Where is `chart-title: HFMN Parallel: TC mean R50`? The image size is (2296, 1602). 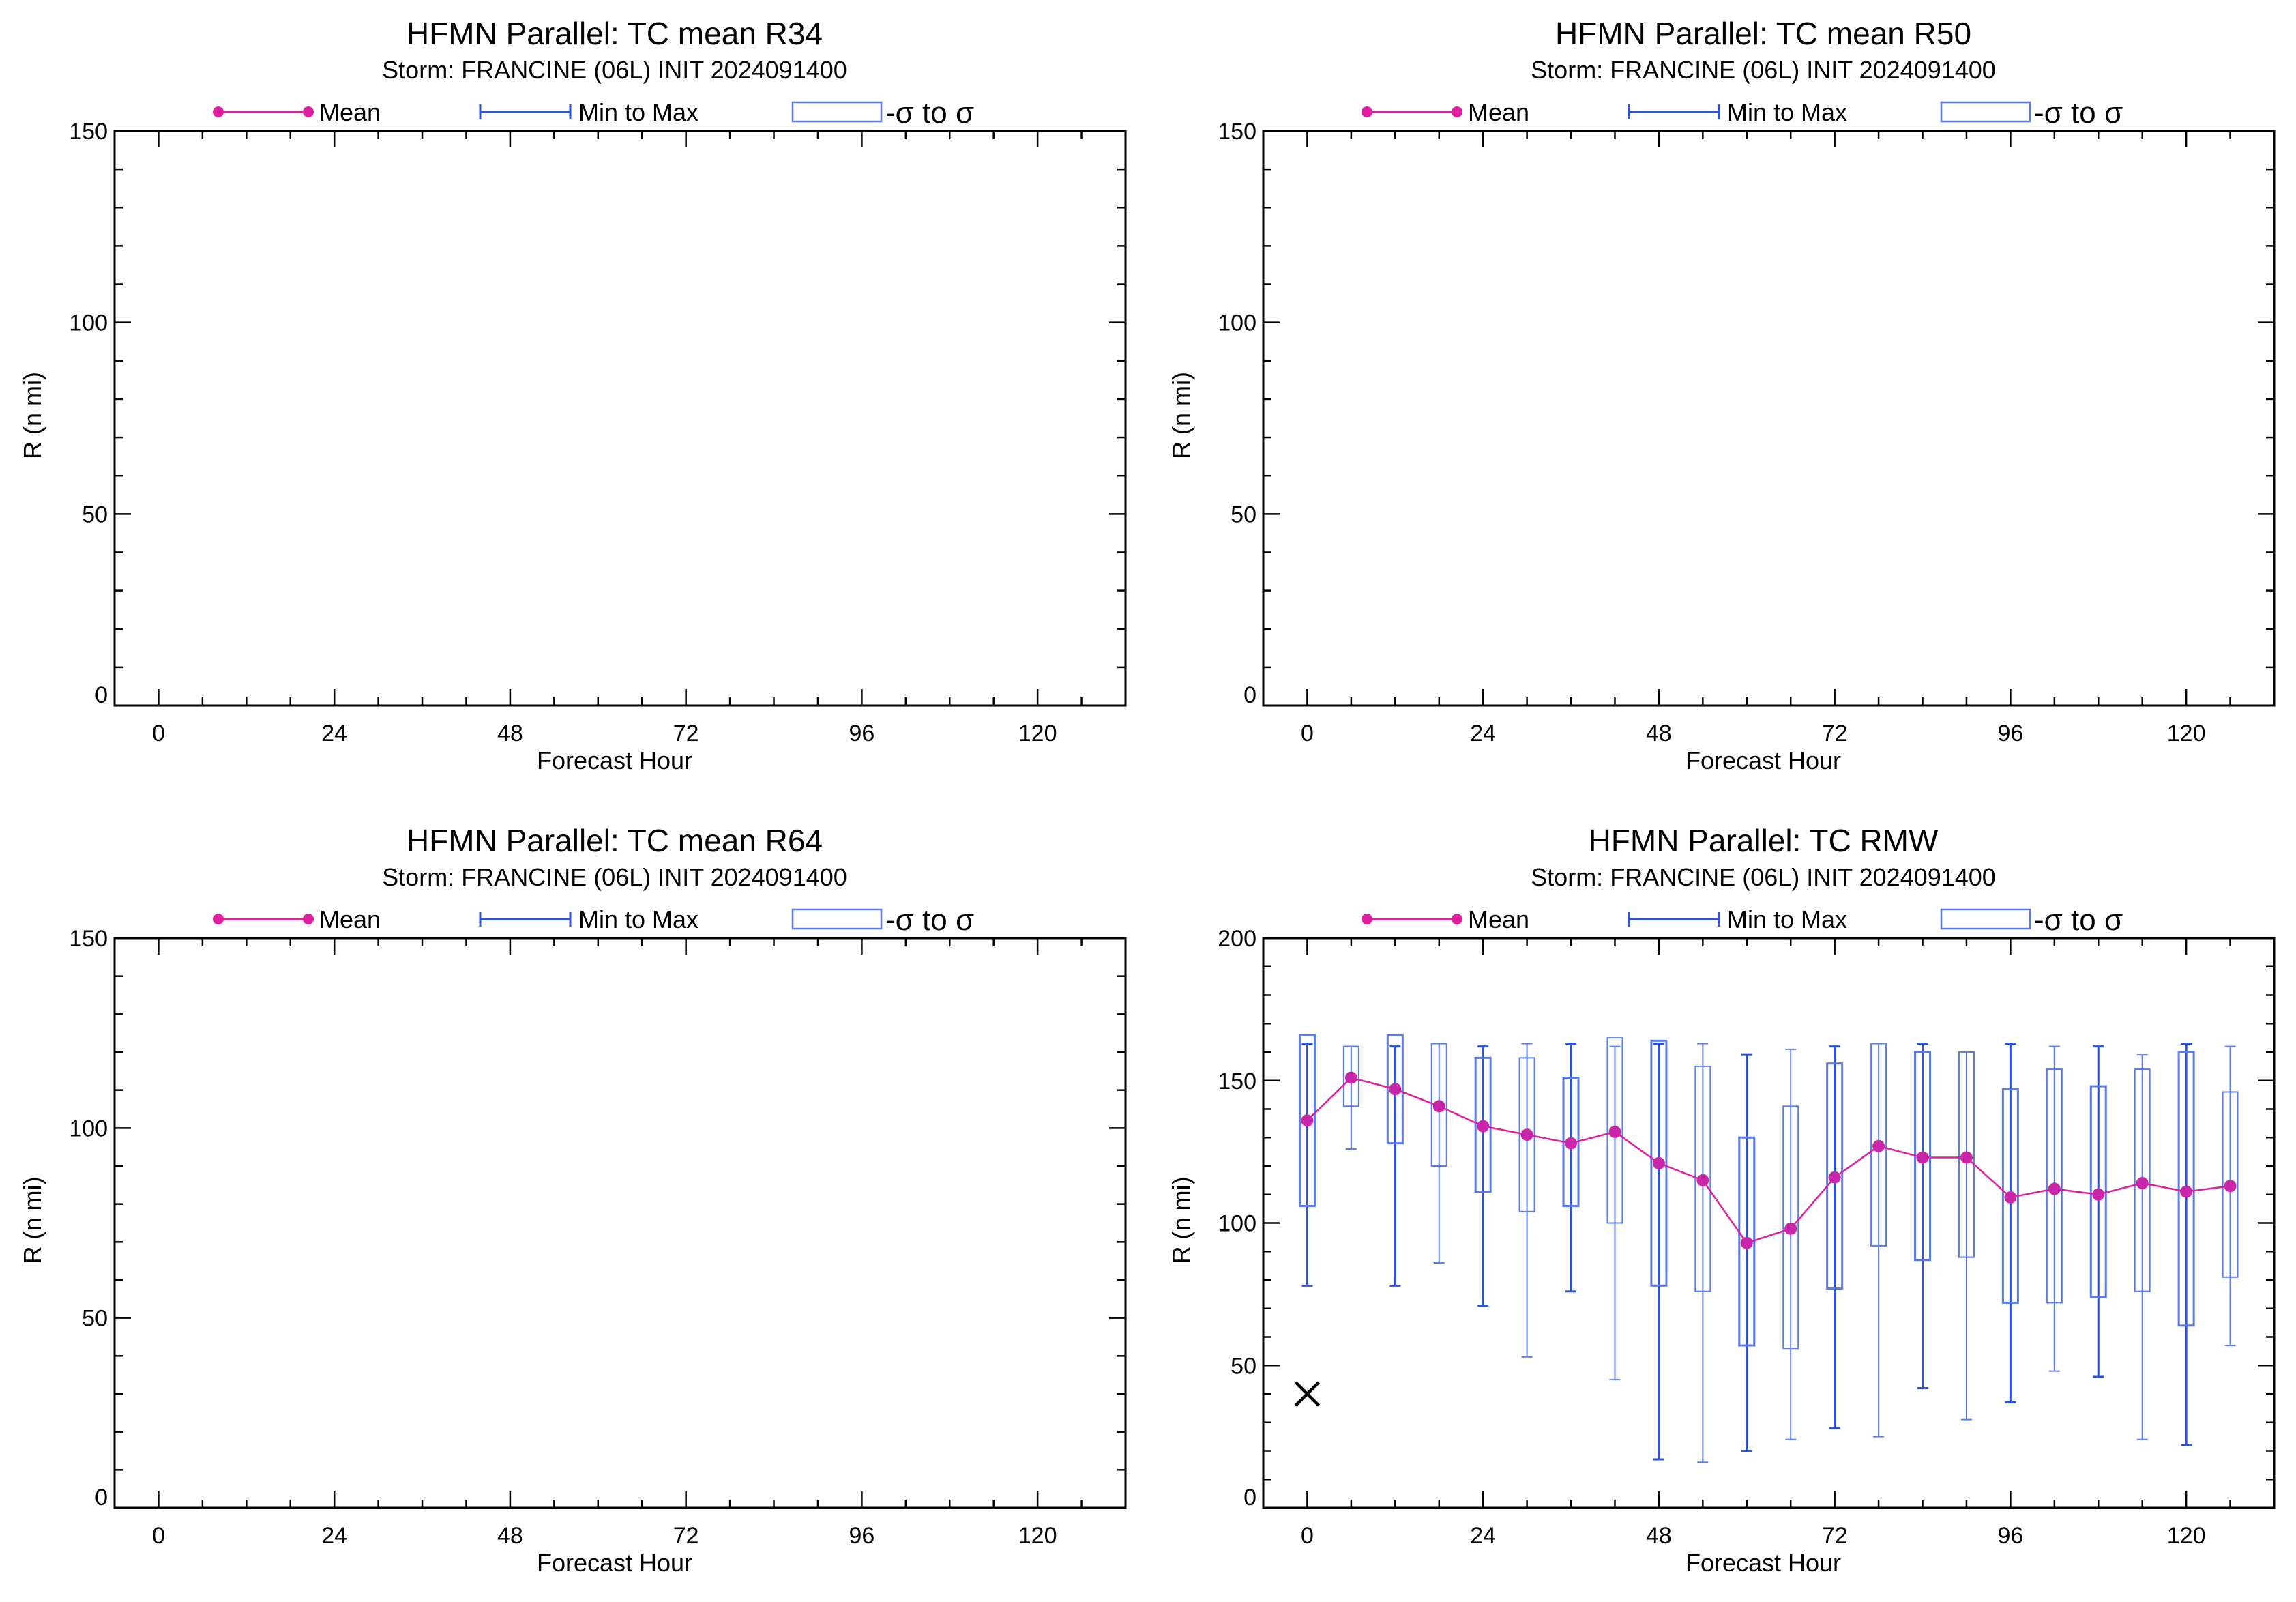 chart-title: HFMN Parallel: TC mean R50 is located at coordinates (1763, 34).